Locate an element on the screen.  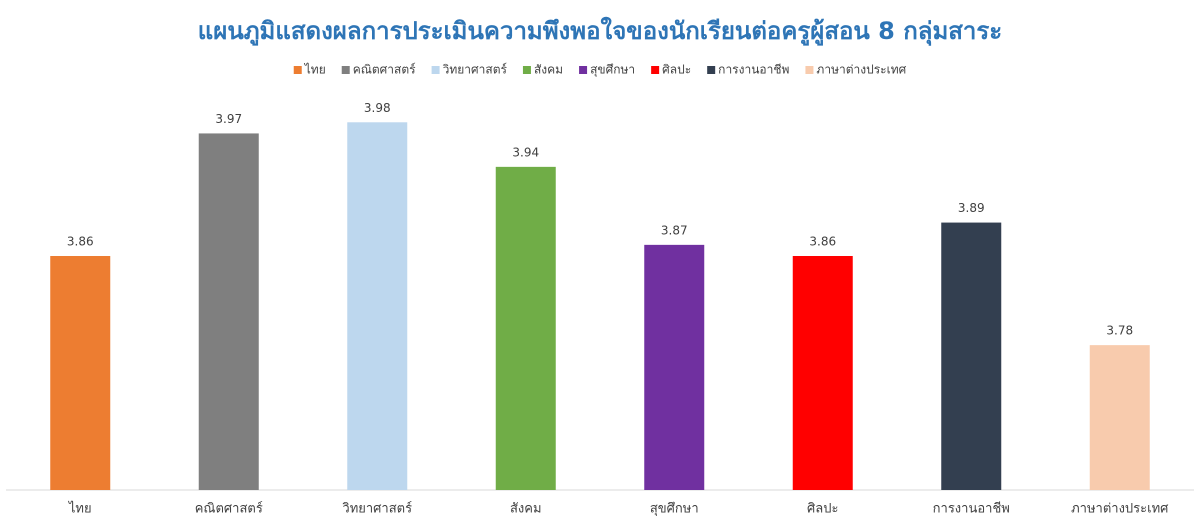
x-tick-label: คณิตศาสตร์ is located at coordinates (229, 509).